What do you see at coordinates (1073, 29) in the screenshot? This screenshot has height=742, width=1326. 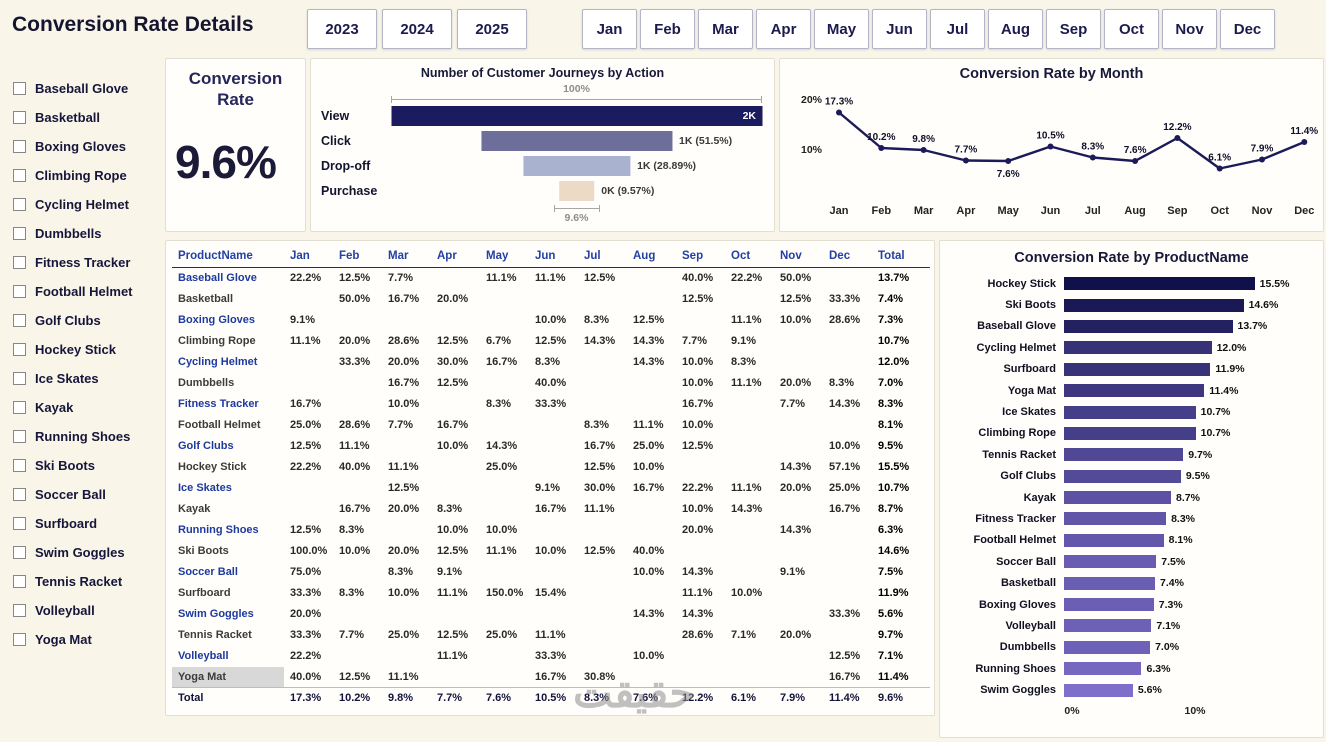 I see `month-button-sep: Sep` at bounding box center [1073, 29].